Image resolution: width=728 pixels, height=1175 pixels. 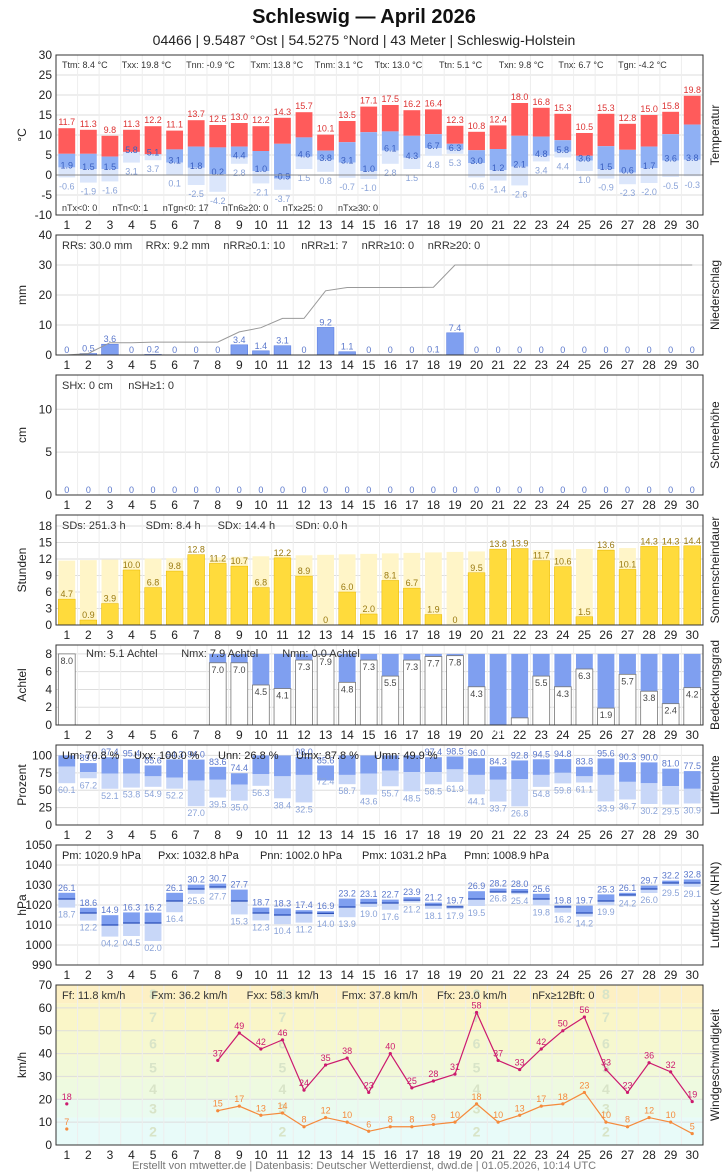 What do you see at coordinates (67, 186) in the screenshot?
I see `tgmin-label: -0.6` at bounding box center [67, 186].